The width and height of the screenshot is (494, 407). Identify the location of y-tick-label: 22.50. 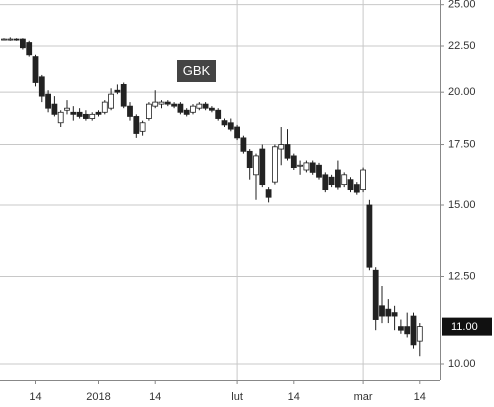
(462, 46).